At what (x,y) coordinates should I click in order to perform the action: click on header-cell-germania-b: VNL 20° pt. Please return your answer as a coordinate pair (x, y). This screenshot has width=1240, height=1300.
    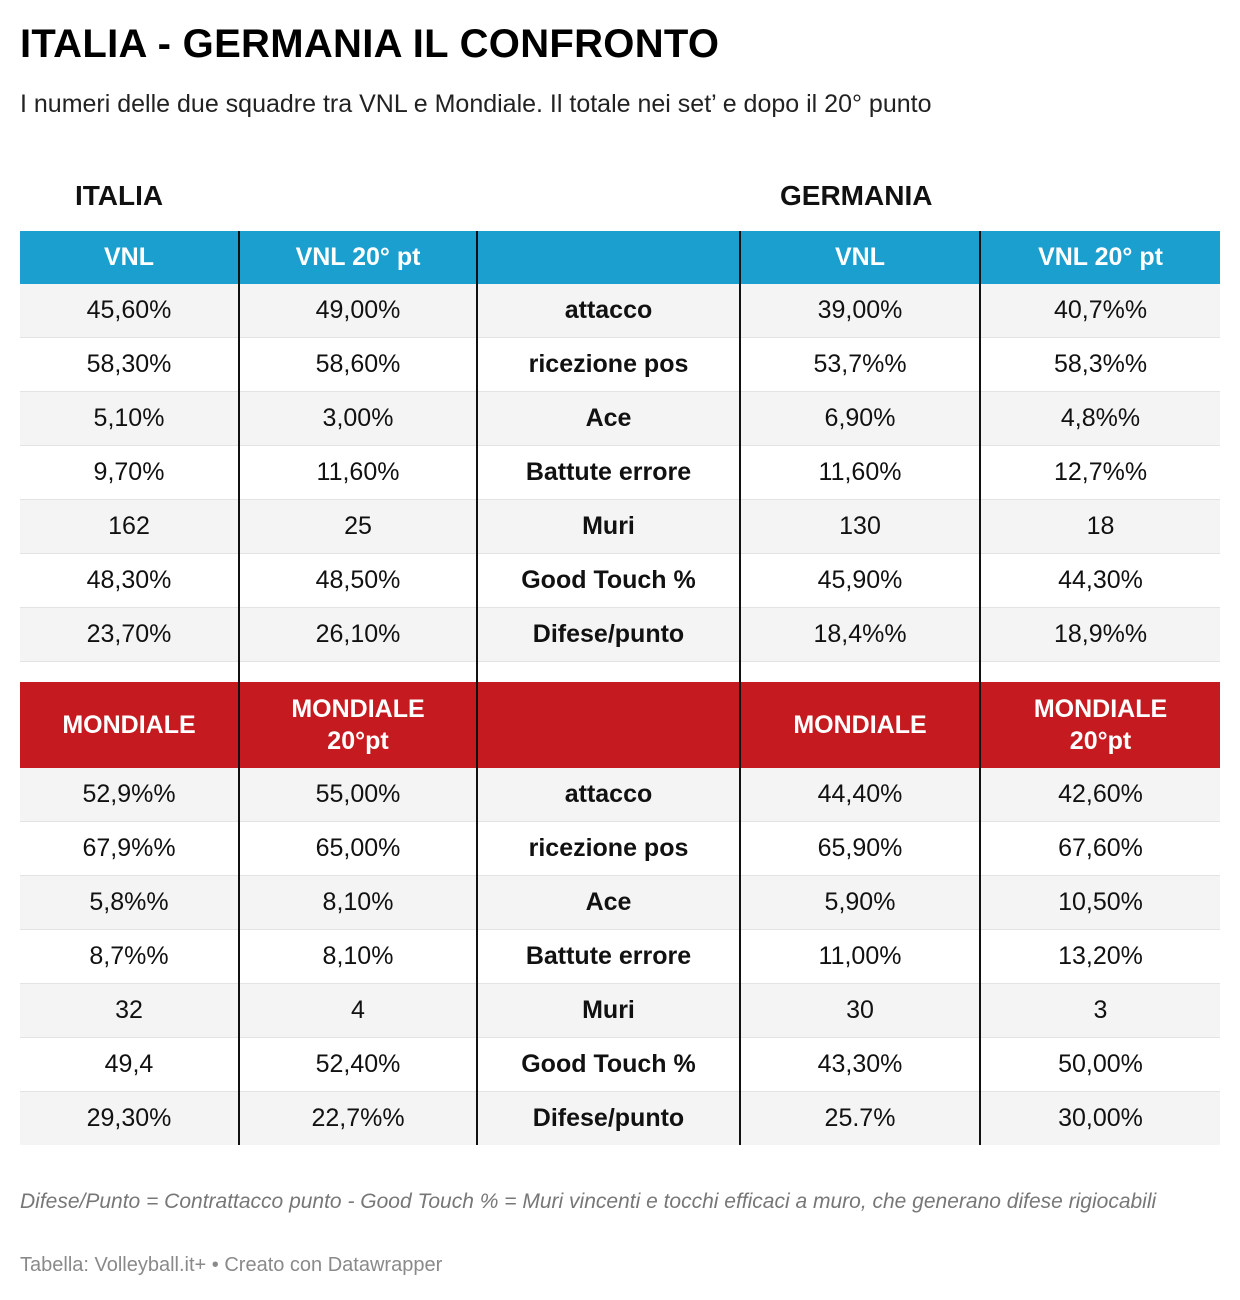
    Looking at the image, I should click on (1099, 257).